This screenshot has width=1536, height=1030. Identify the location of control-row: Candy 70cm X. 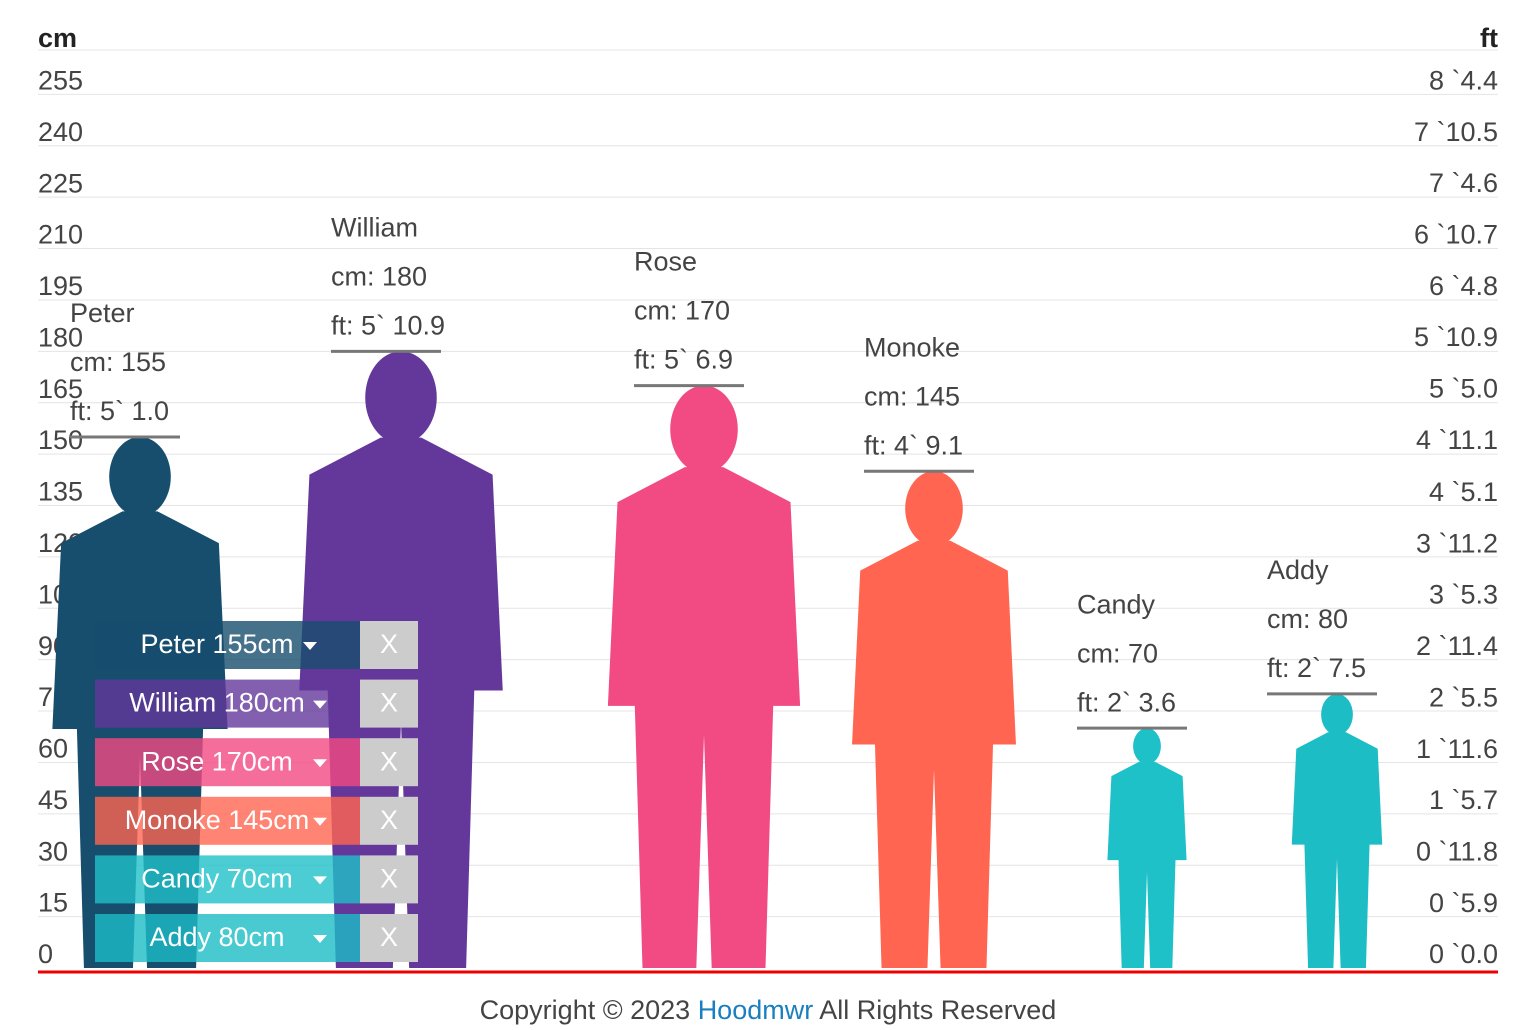
(256, 879).